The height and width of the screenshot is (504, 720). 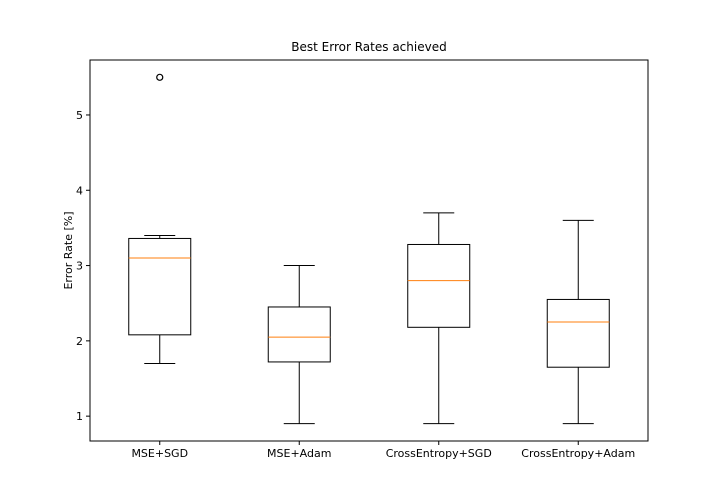 I want to click on x-tick-label: CrossEntropy+SGD, so click(x=439, y=453).